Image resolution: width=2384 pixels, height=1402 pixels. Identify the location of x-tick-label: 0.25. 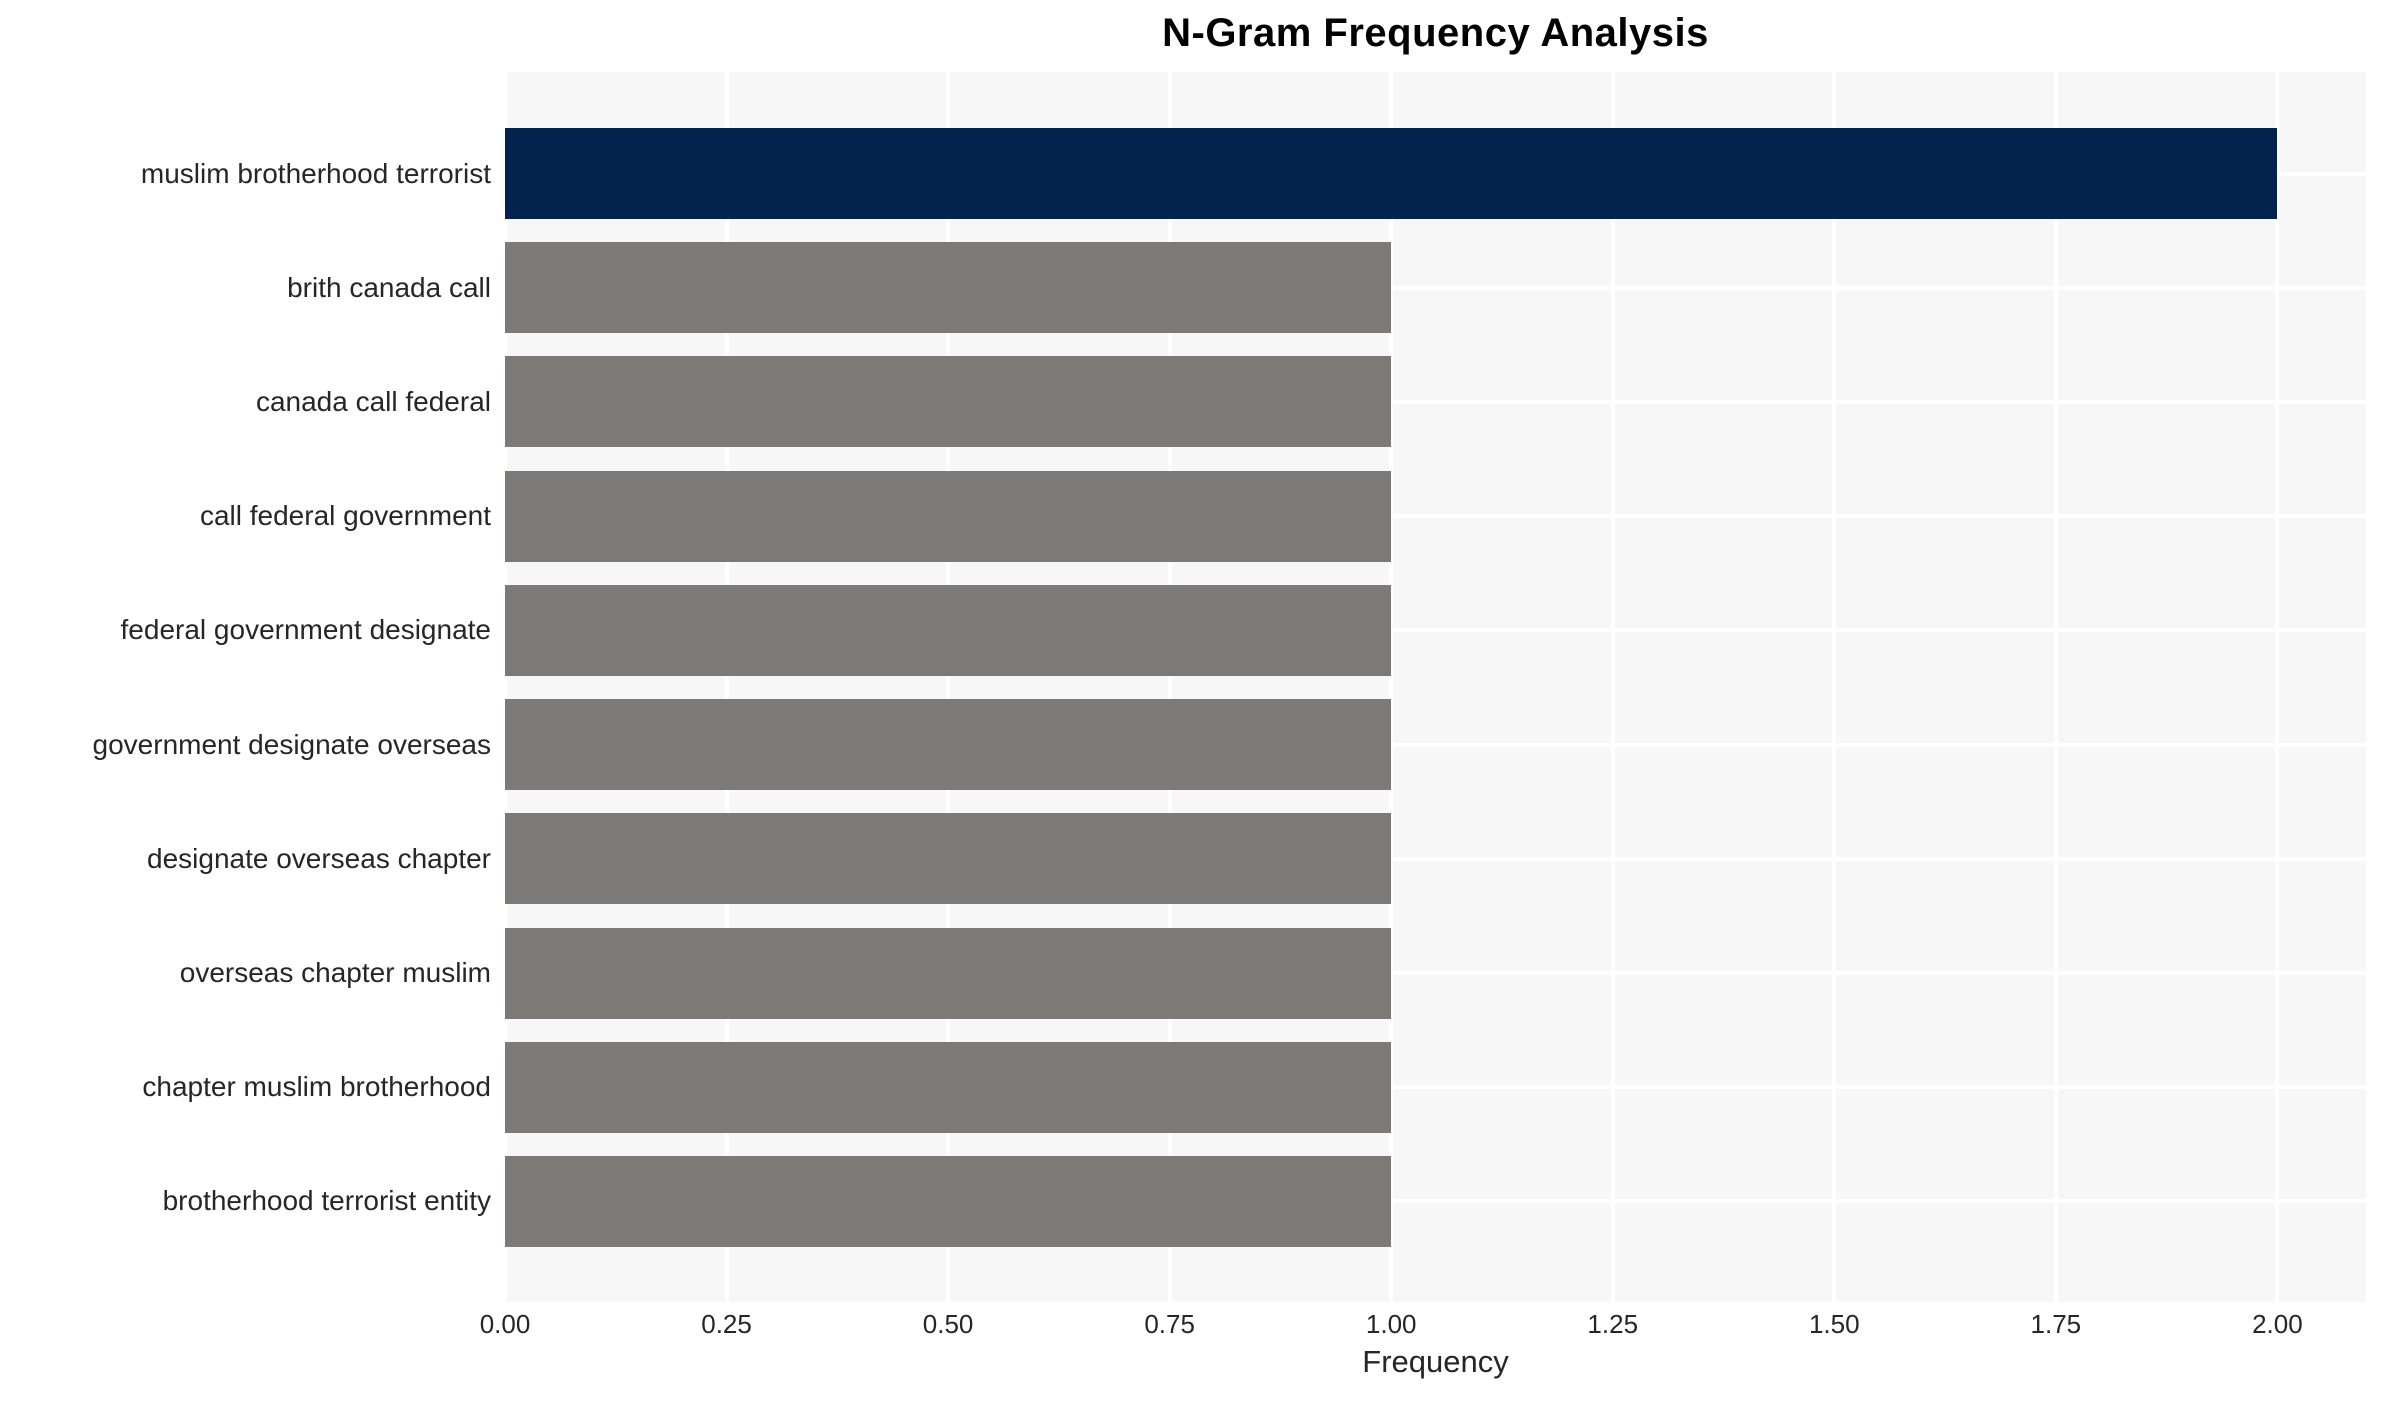
(726, 1324).